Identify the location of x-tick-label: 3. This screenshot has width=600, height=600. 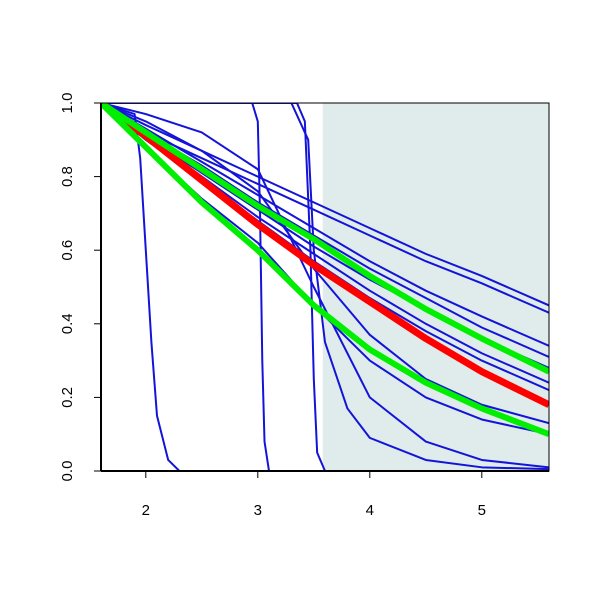
(258, 510).